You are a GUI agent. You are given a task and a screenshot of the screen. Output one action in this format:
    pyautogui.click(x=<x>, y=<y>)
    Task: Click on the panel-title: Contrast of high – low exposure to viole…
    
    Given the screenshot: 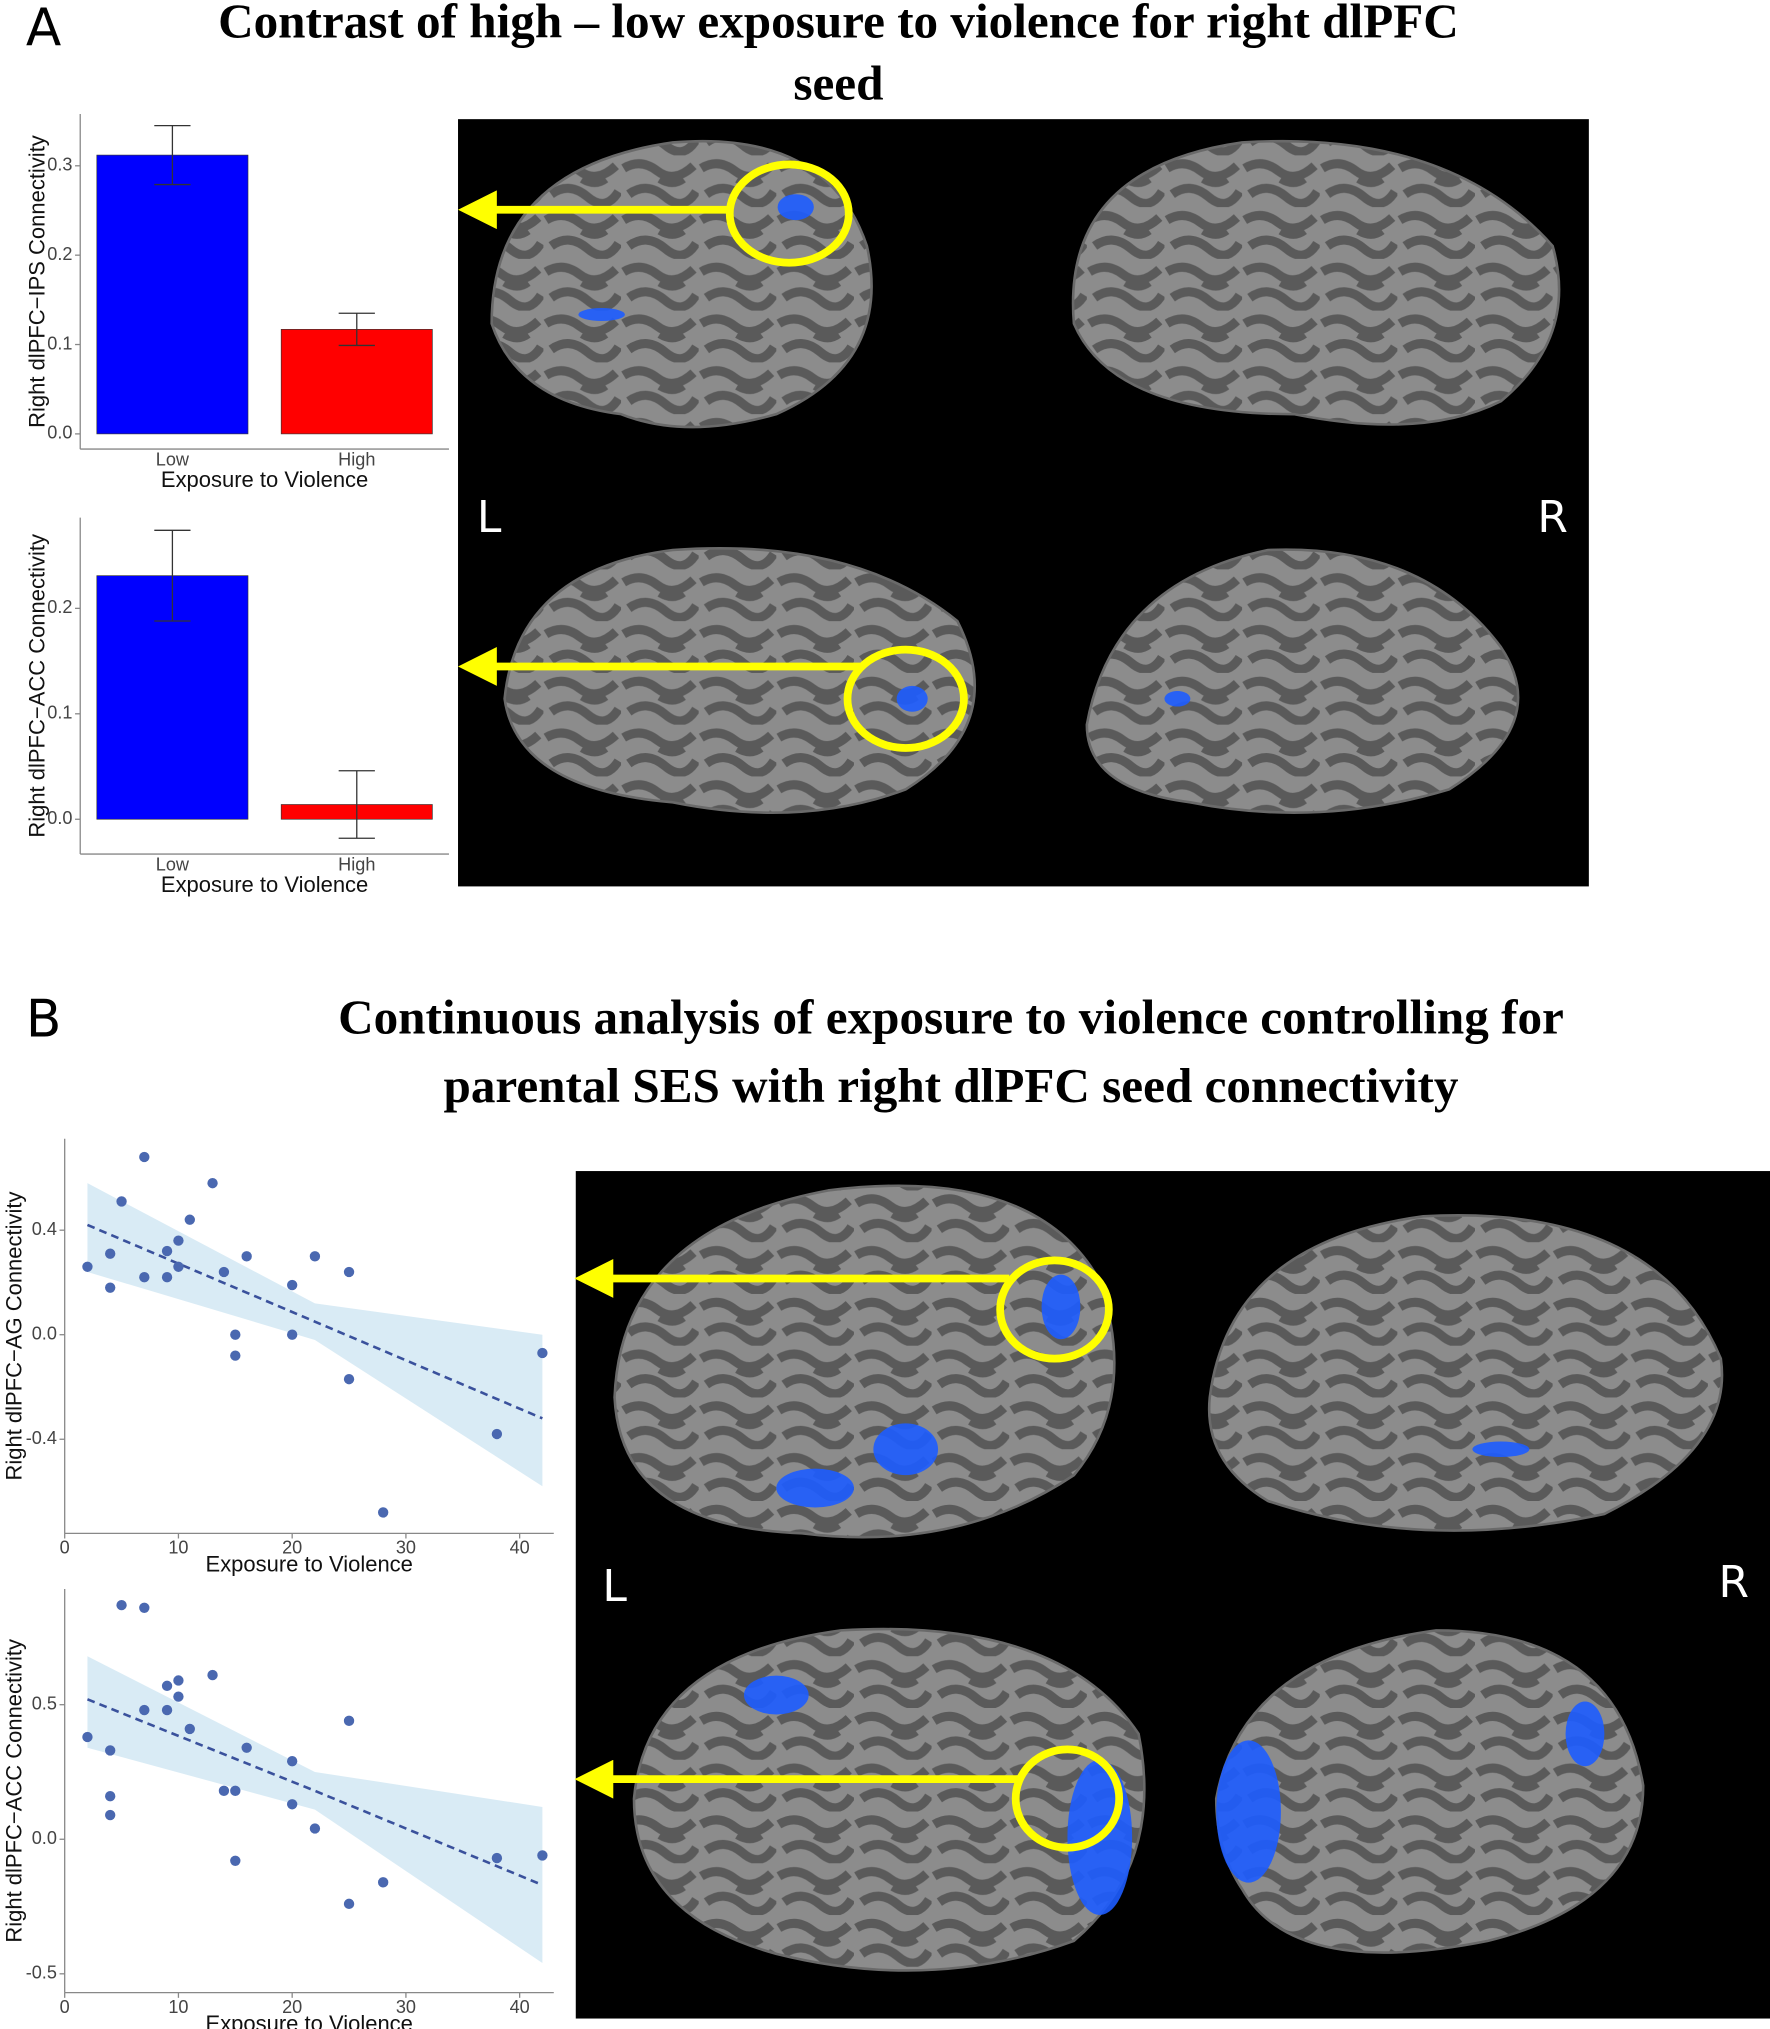 What is the action you would take?
    pyautogui.click(x=838, y=24)
    